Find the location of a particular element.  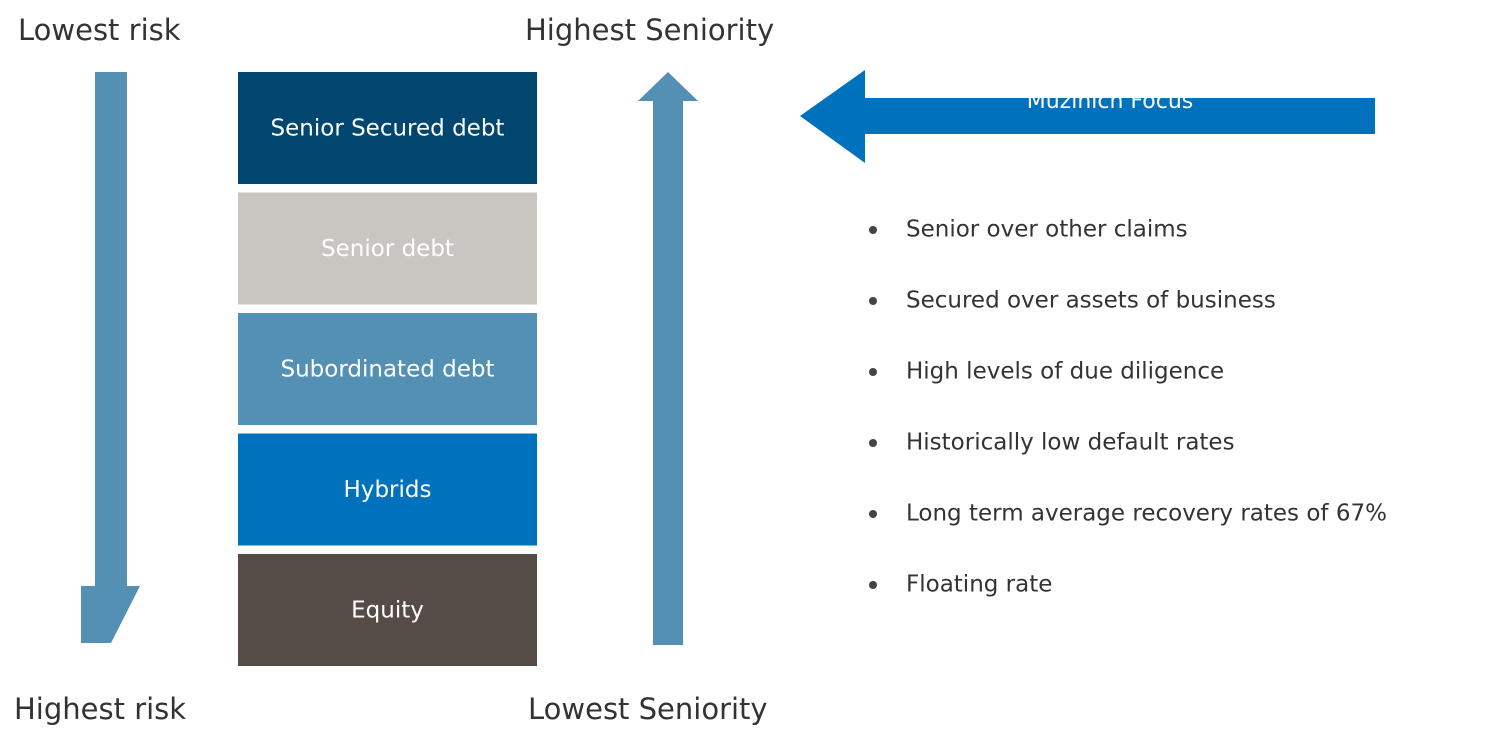

stack-label: Senior Secured debt is located at coordinates (388, 129).